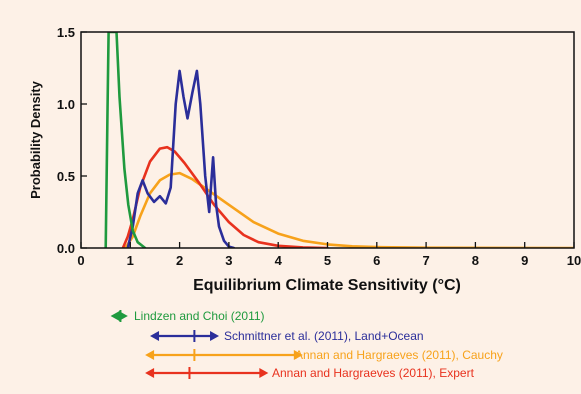 The image size is (581, 394). I want to click on x-tick-label: 3, so click(228, 260).